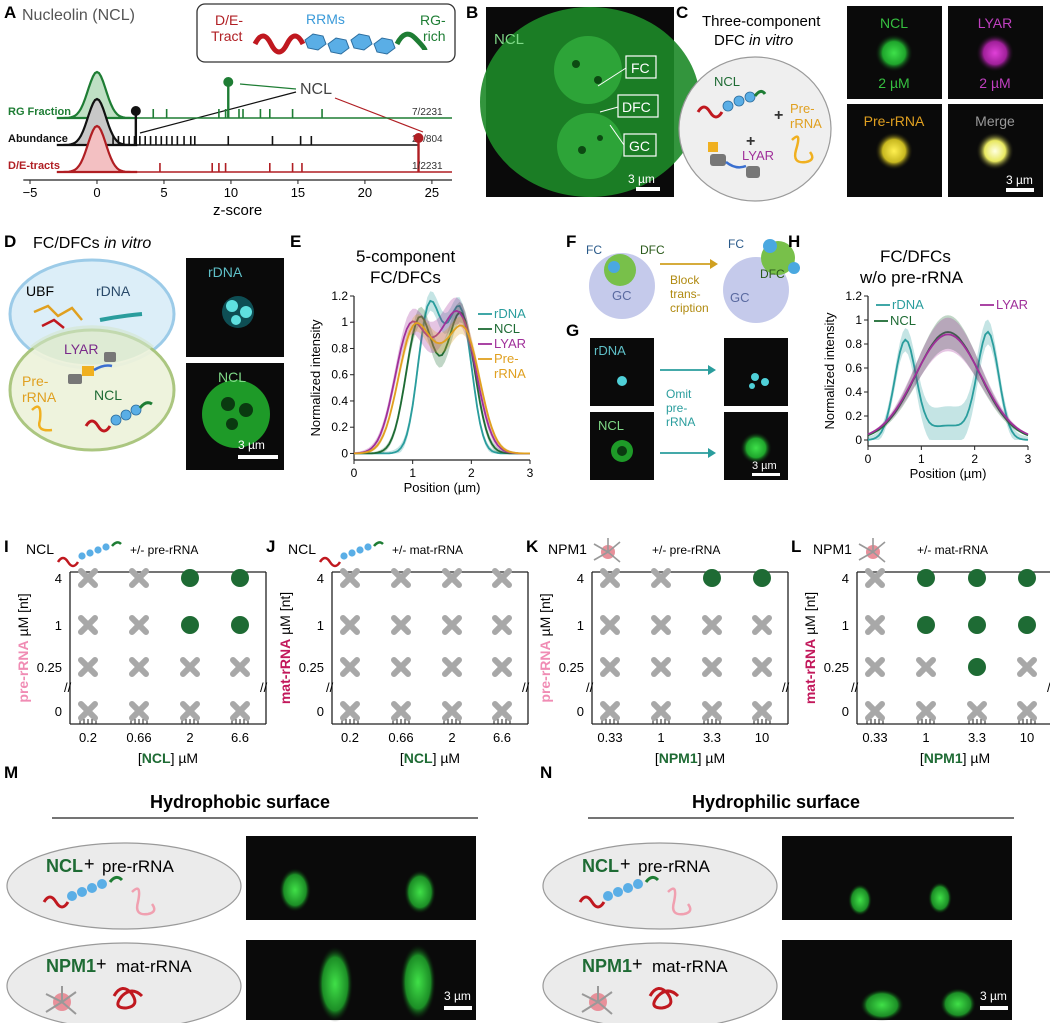  What do you see at coordinates (230, 95) in the screenshot?
I see `zscore-row: RG Fraction 7/2231` at bounding box center [230, 95].